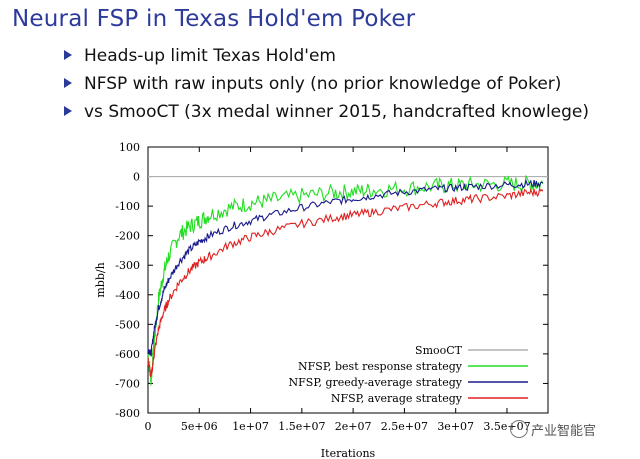  Describe the element at coordinates (127, 324) in the screenshot. I see `y-tick-label: -500` at that location.